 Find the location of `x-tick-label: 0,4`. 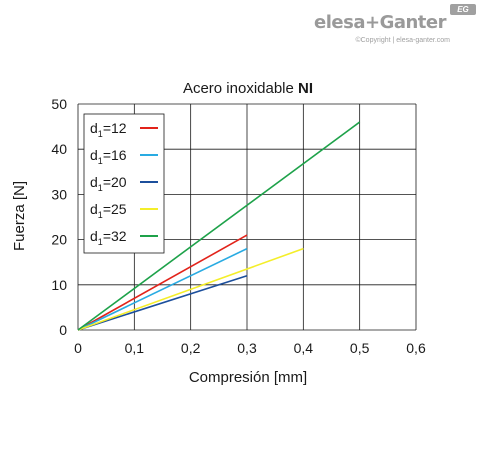

x-tick-label: 0,4 is located at coordinates (304, 348).